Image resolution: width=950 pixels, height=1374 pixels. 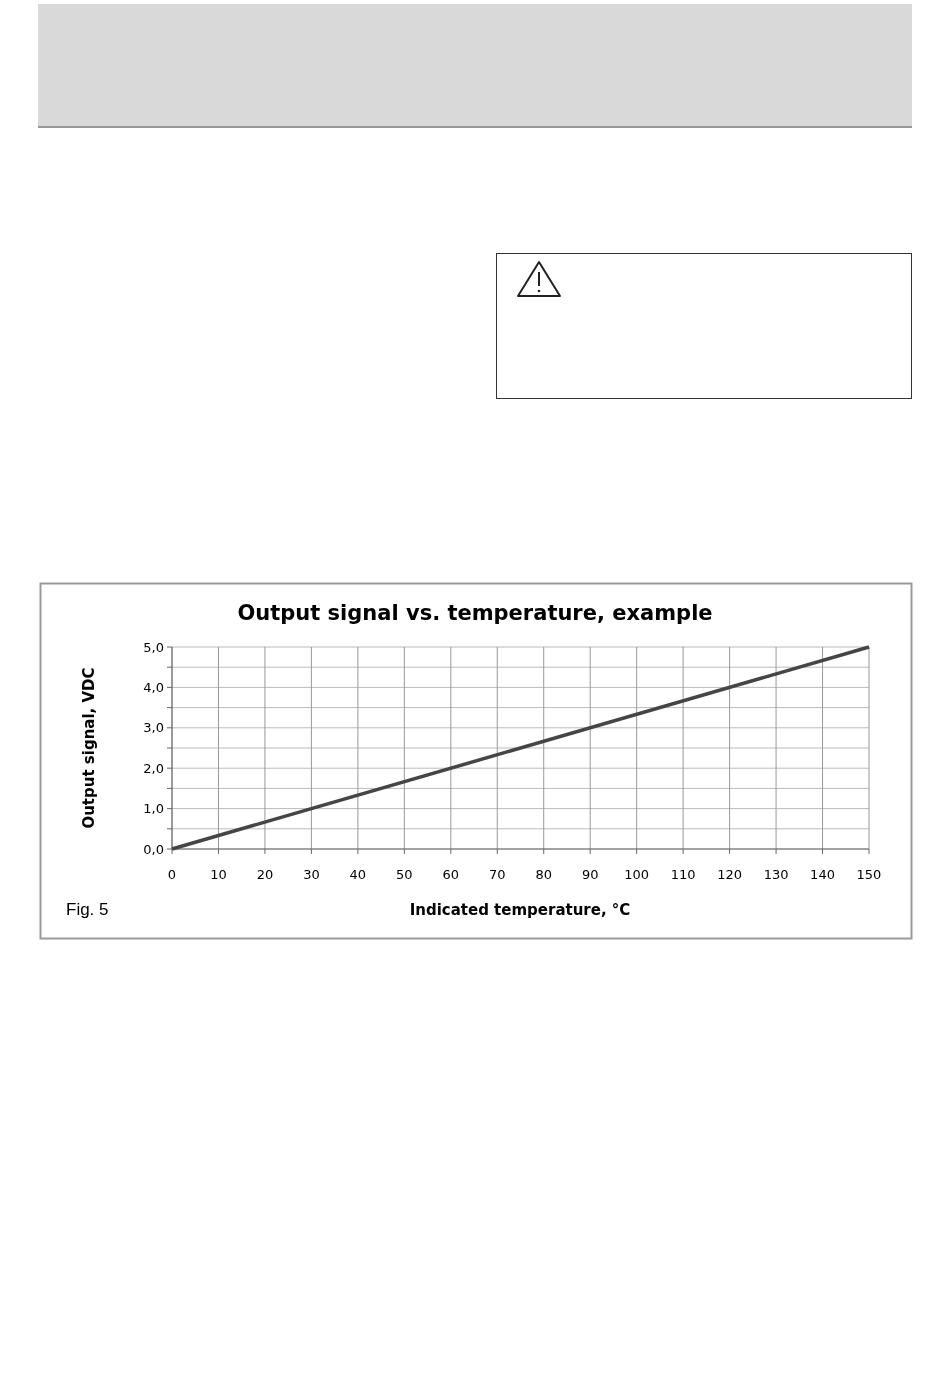 What do you see at coordinates (218, 874) in the screenshot?
I see `x-tick-label: 10` at bounding box center [218, 874].